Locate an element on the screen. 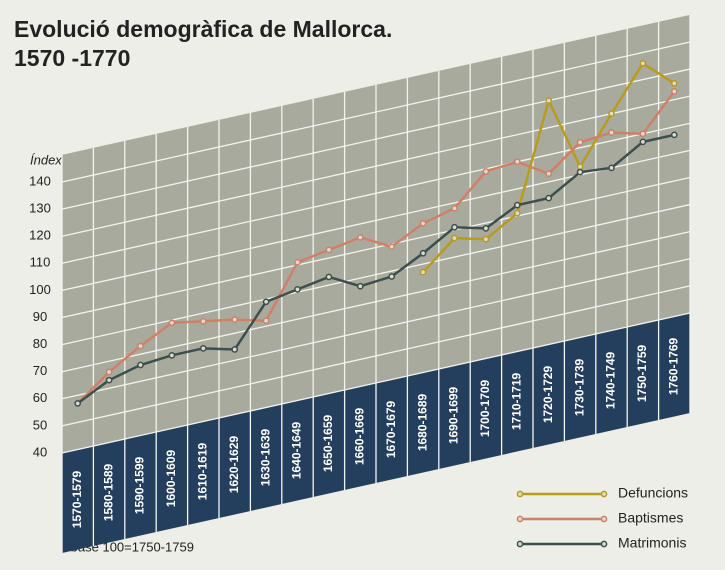 The height and width of the screenshot is (570, 725). x-tick-label: 1570-1579 is located at coordinates (77, 499).